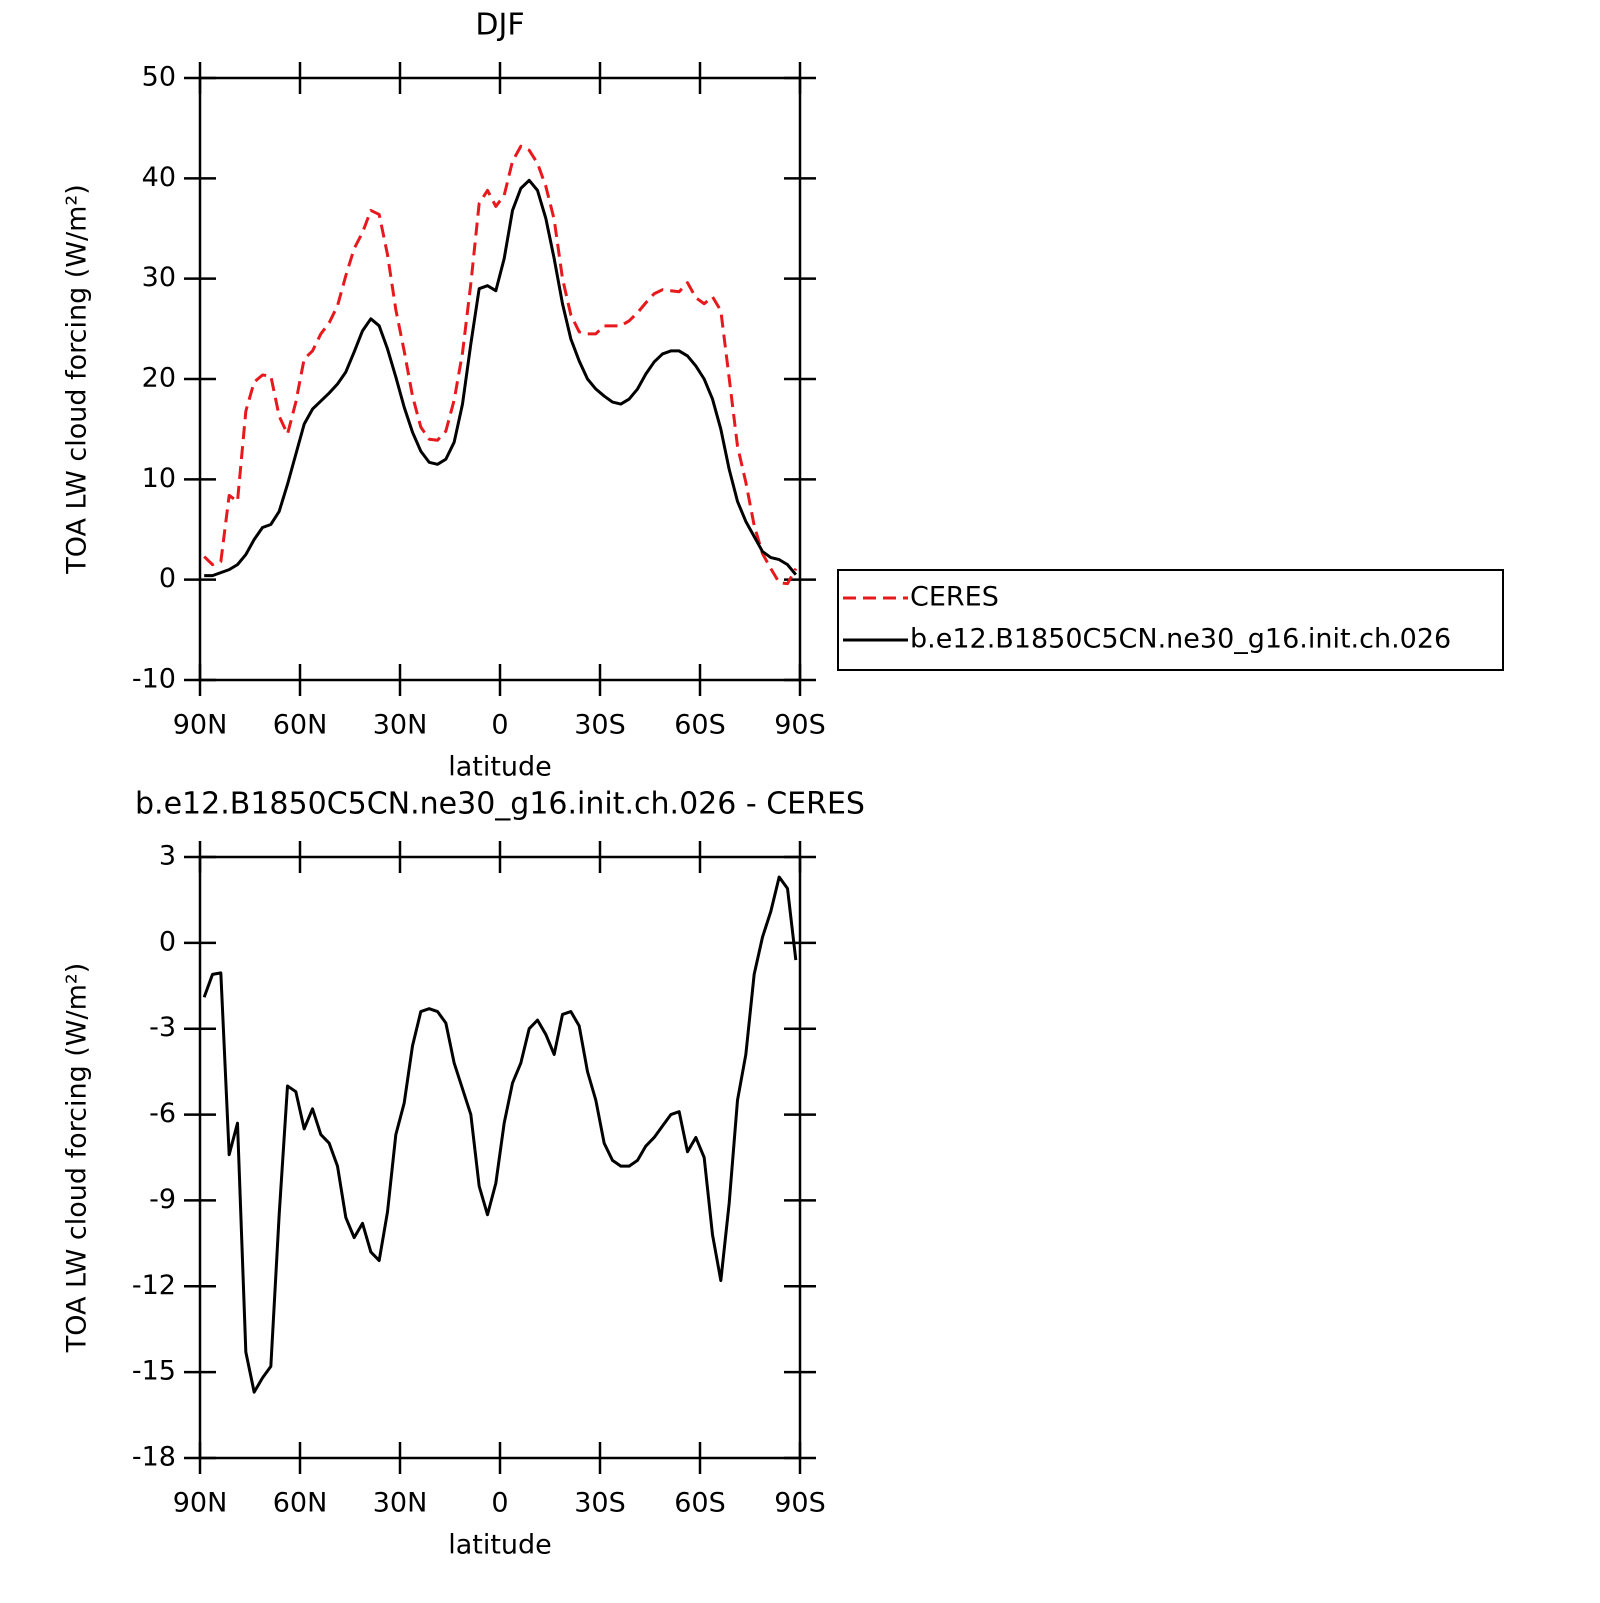 The height and width of the screenshot is (1603, 1600). I want to click on y-tick-label: 50, so click(159, 77).